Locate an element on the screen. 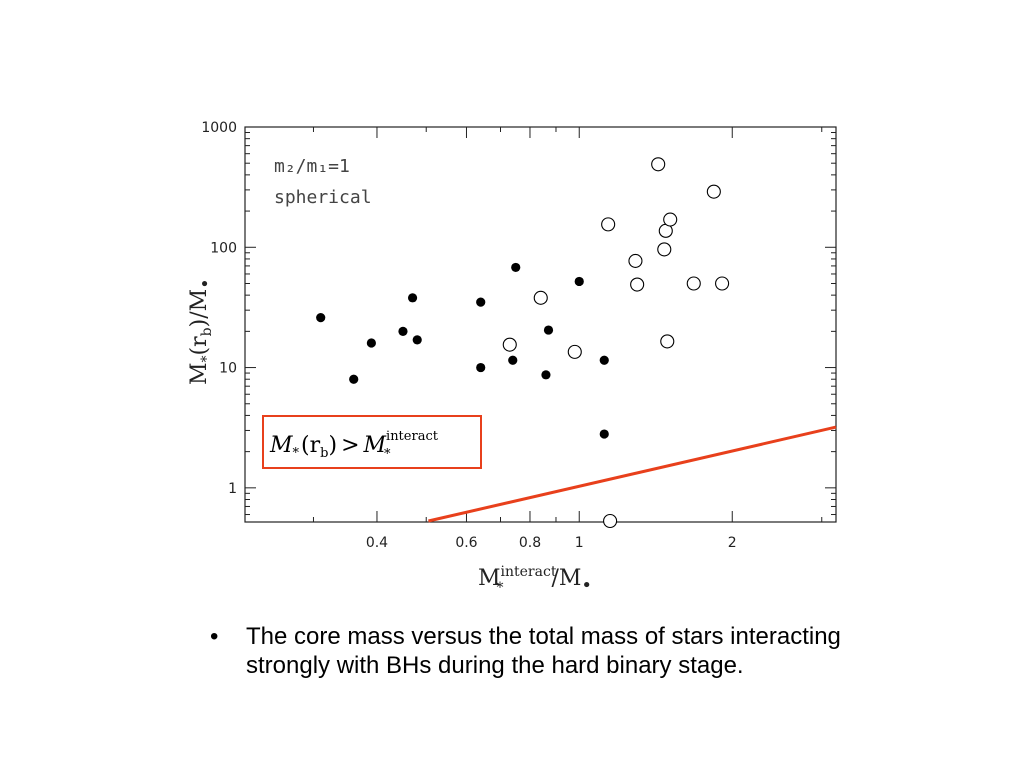 This screenshot has height=768, width=1024. threshold-lines is located at coordinates (632, 474).